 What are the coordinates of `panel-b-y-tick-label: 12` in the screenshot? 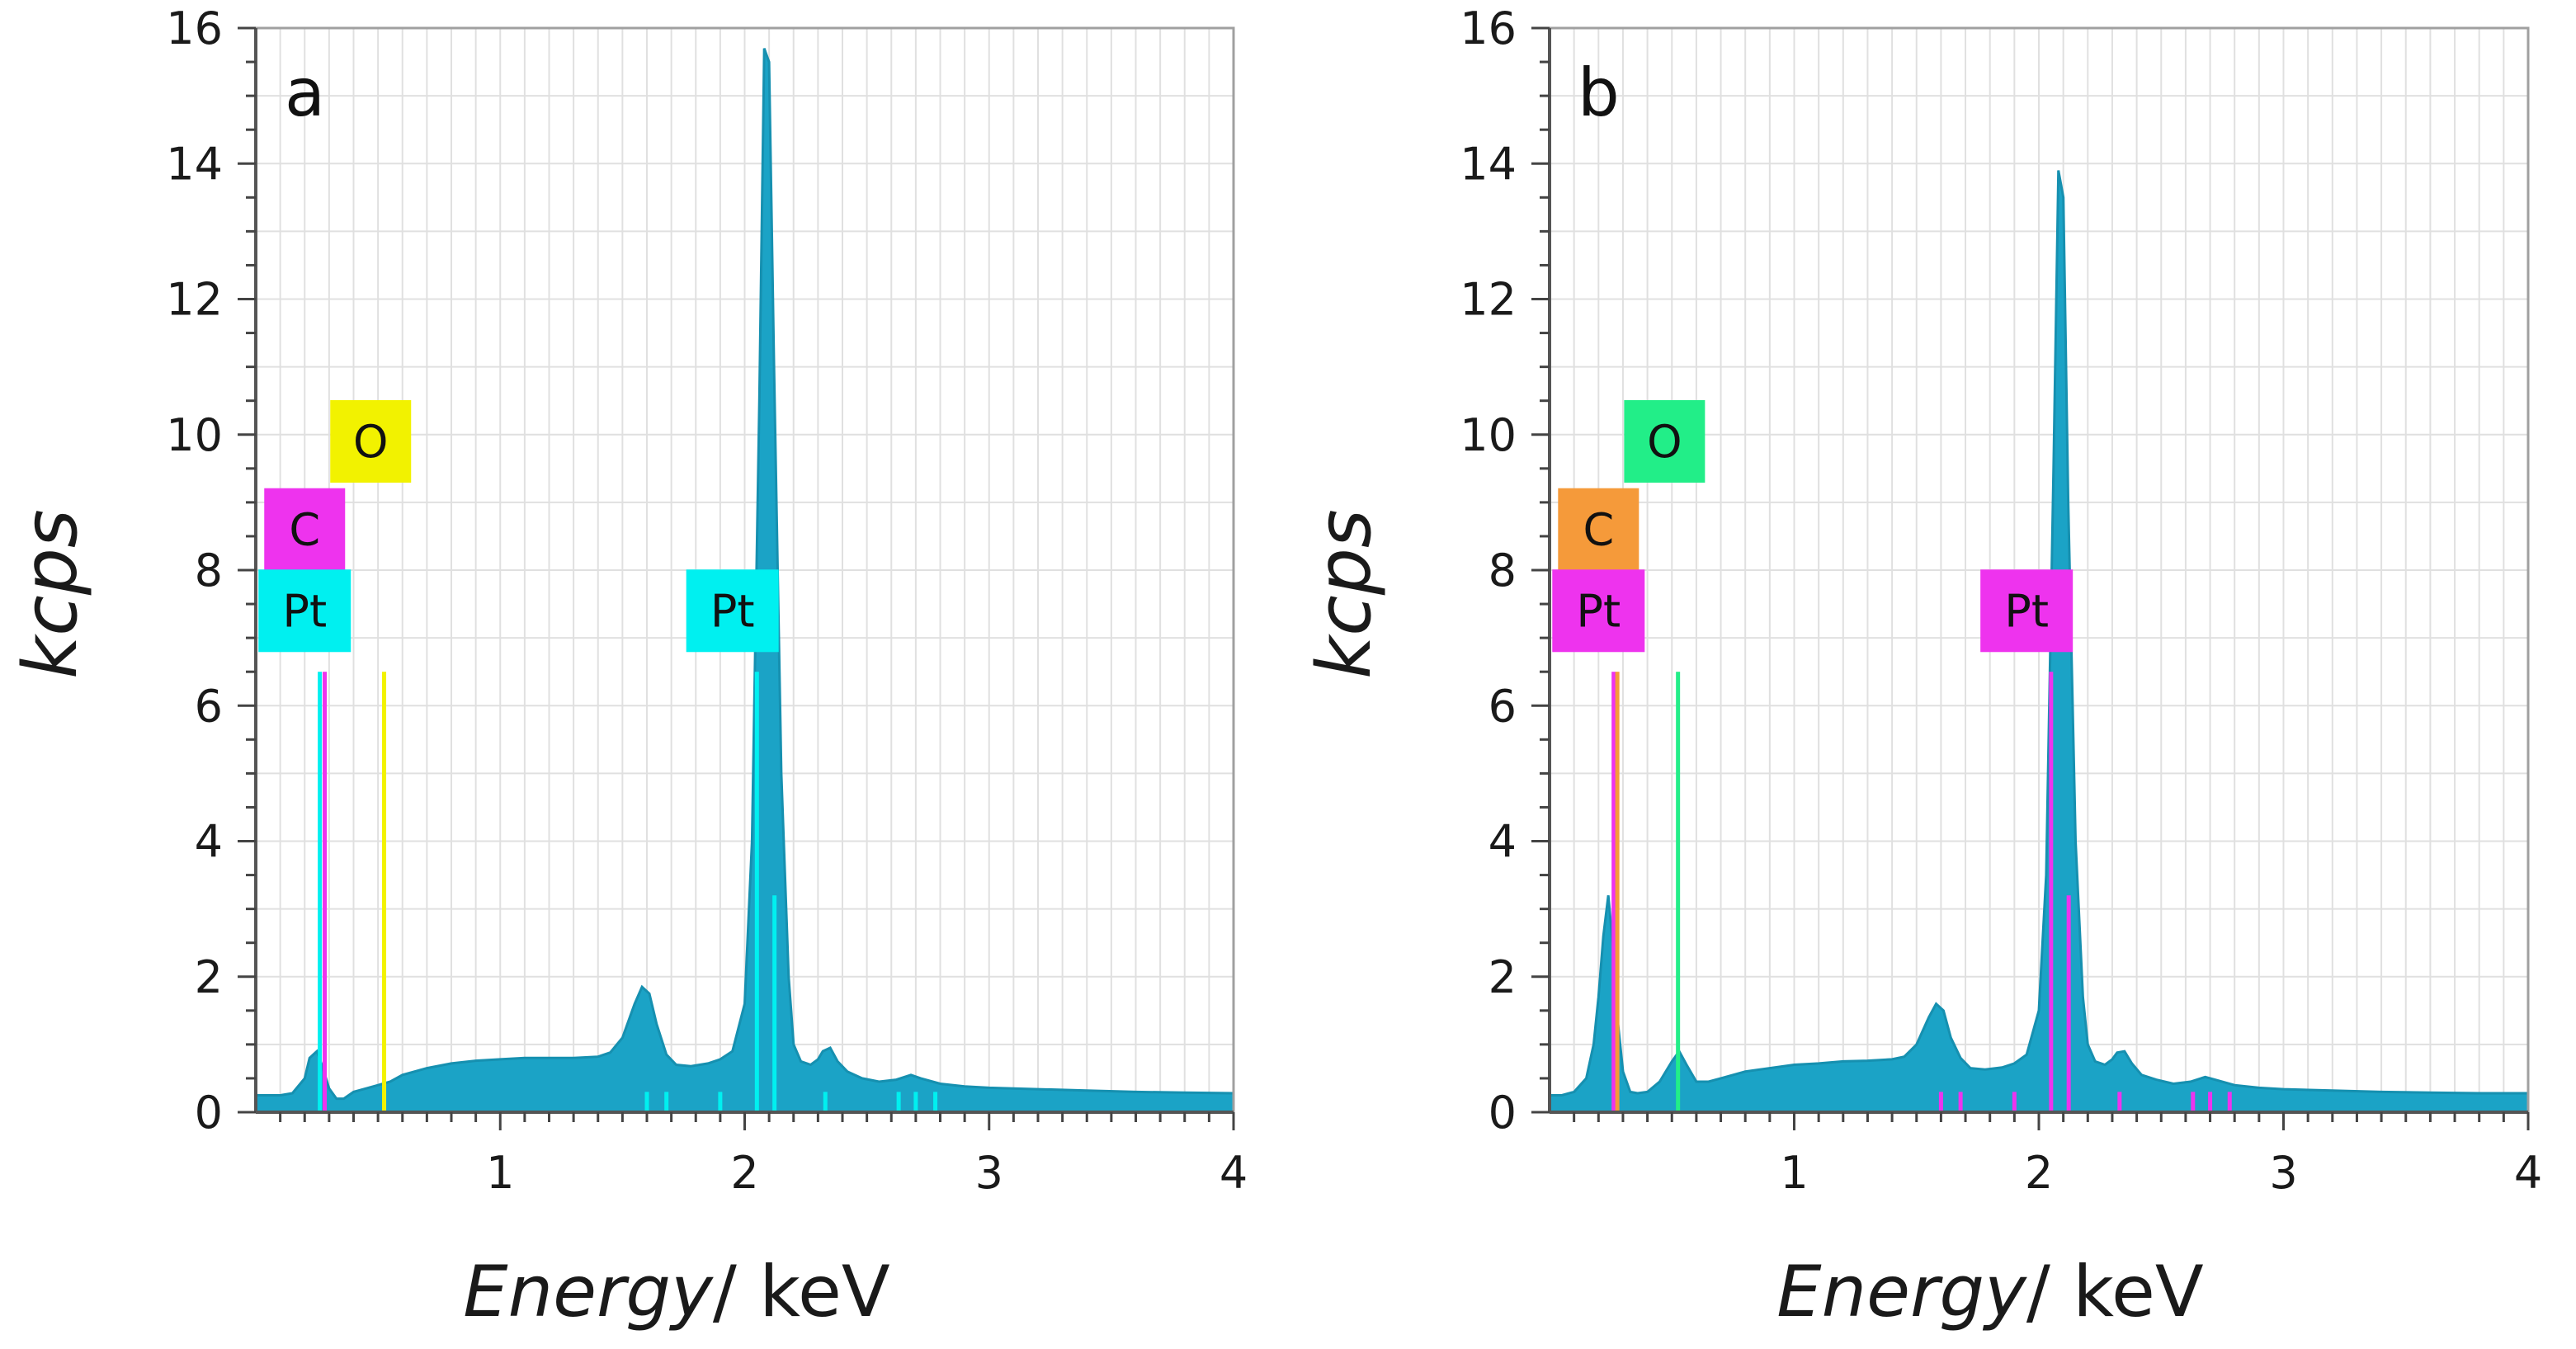 It's located at (1488, 300).